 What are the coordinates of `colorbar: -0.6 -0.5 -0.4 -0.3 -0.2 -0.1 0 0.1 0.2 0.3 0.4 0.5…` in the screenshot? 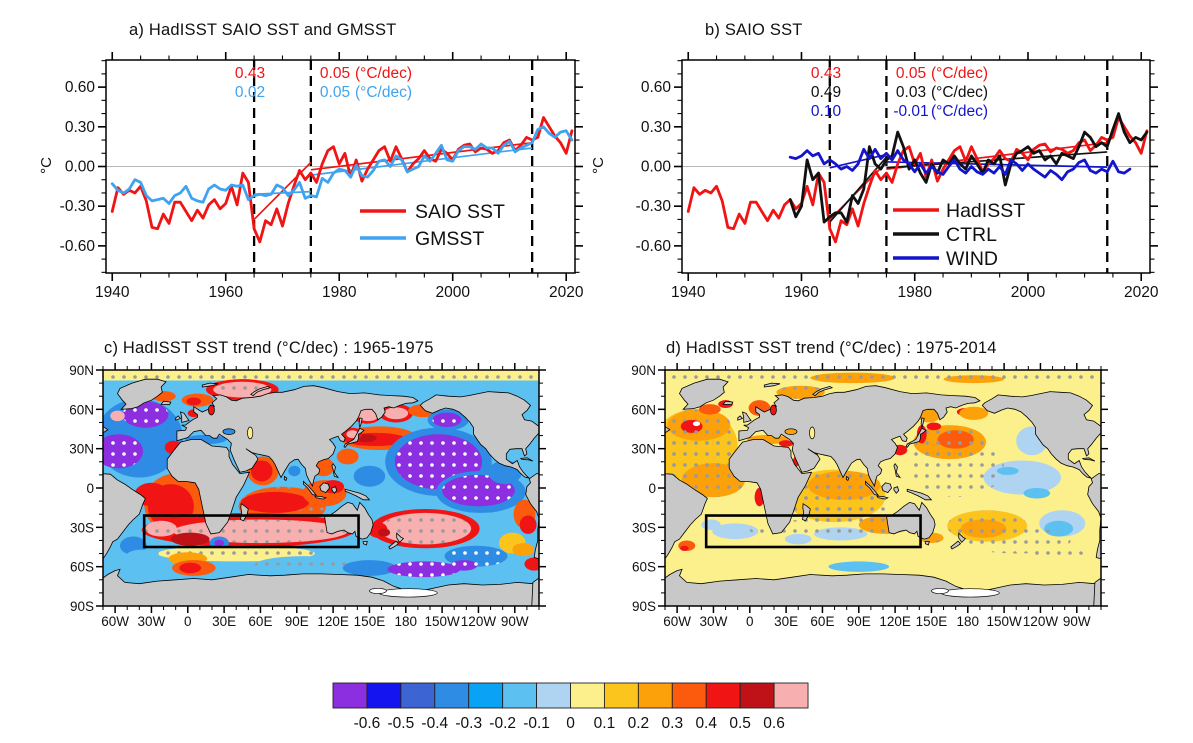 It's located at (570, 707).